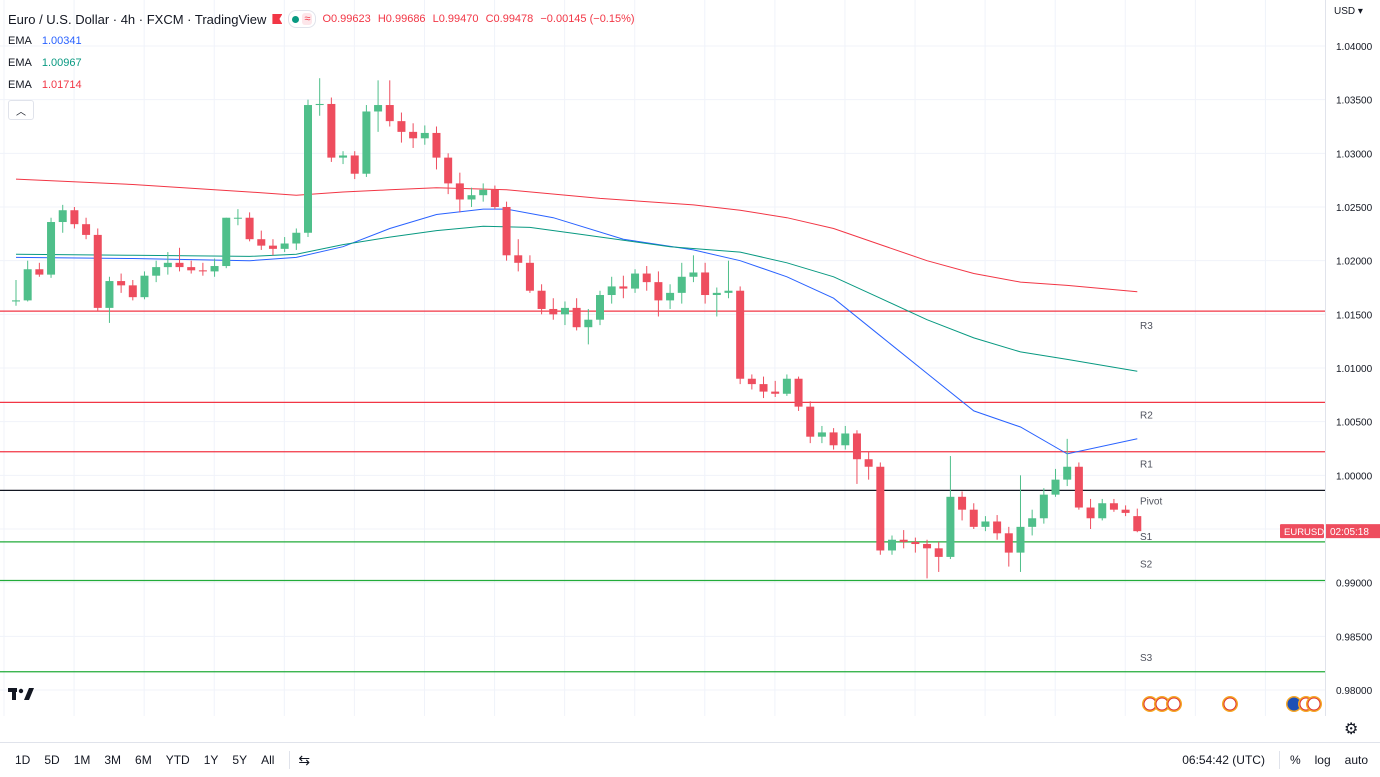 The height and width of the screenshot is (777, 1380). I want to click on ema-row-1: EMA 1.00341, so click(322, 41).